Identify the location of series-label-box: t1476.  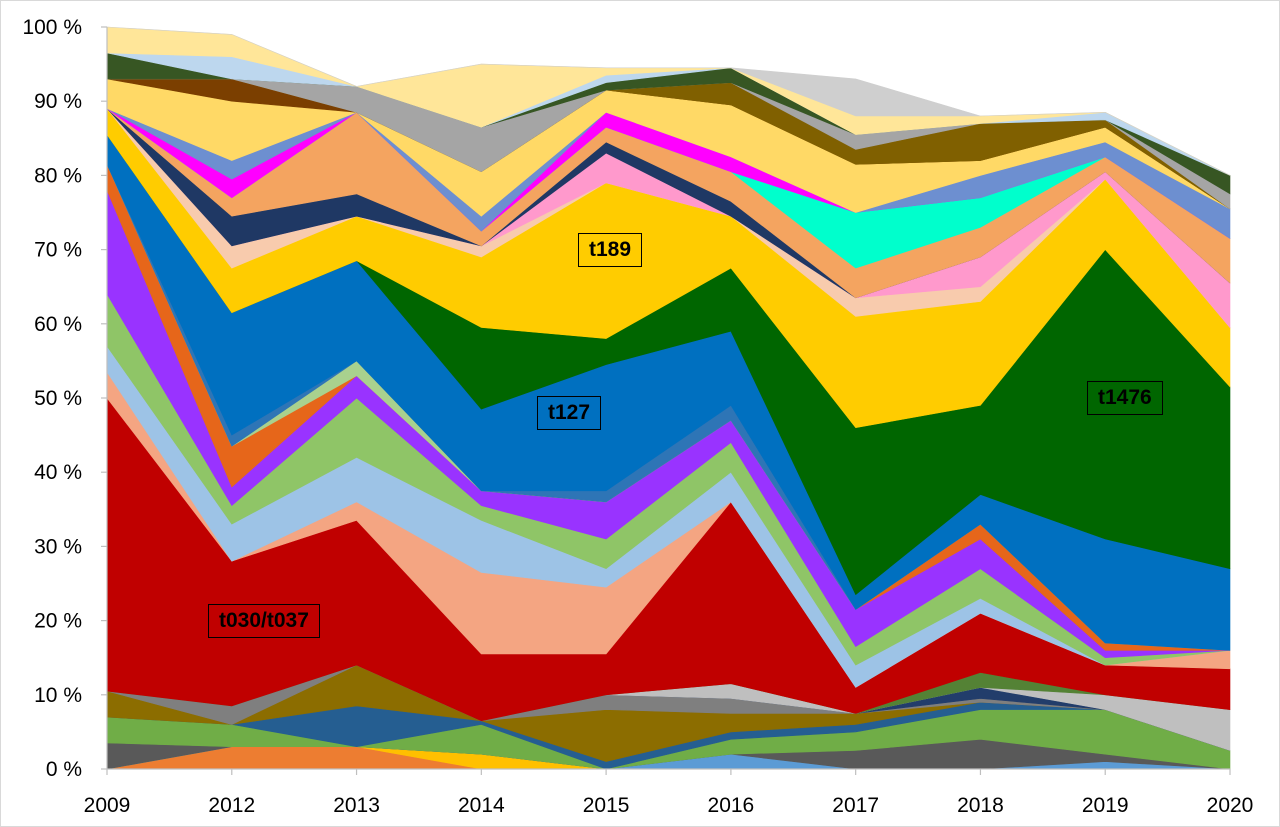
(1125, 398).